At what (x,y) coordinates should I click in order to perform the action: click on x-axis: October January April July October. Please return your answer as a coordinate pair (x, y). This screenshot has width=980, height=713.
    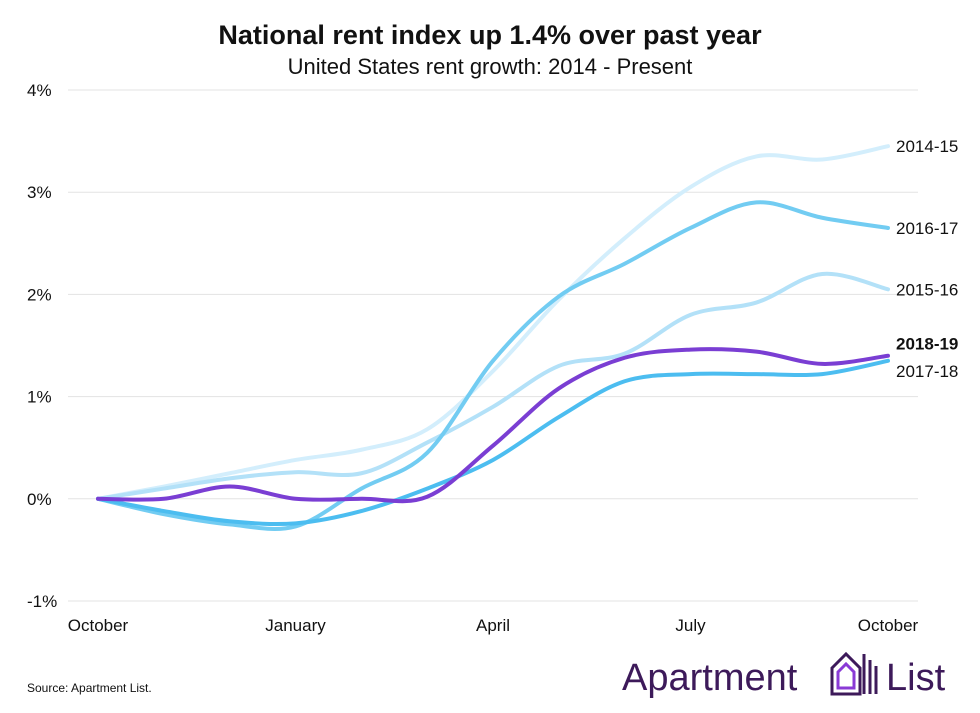
    Looking at the image, I should click on (493, 625).